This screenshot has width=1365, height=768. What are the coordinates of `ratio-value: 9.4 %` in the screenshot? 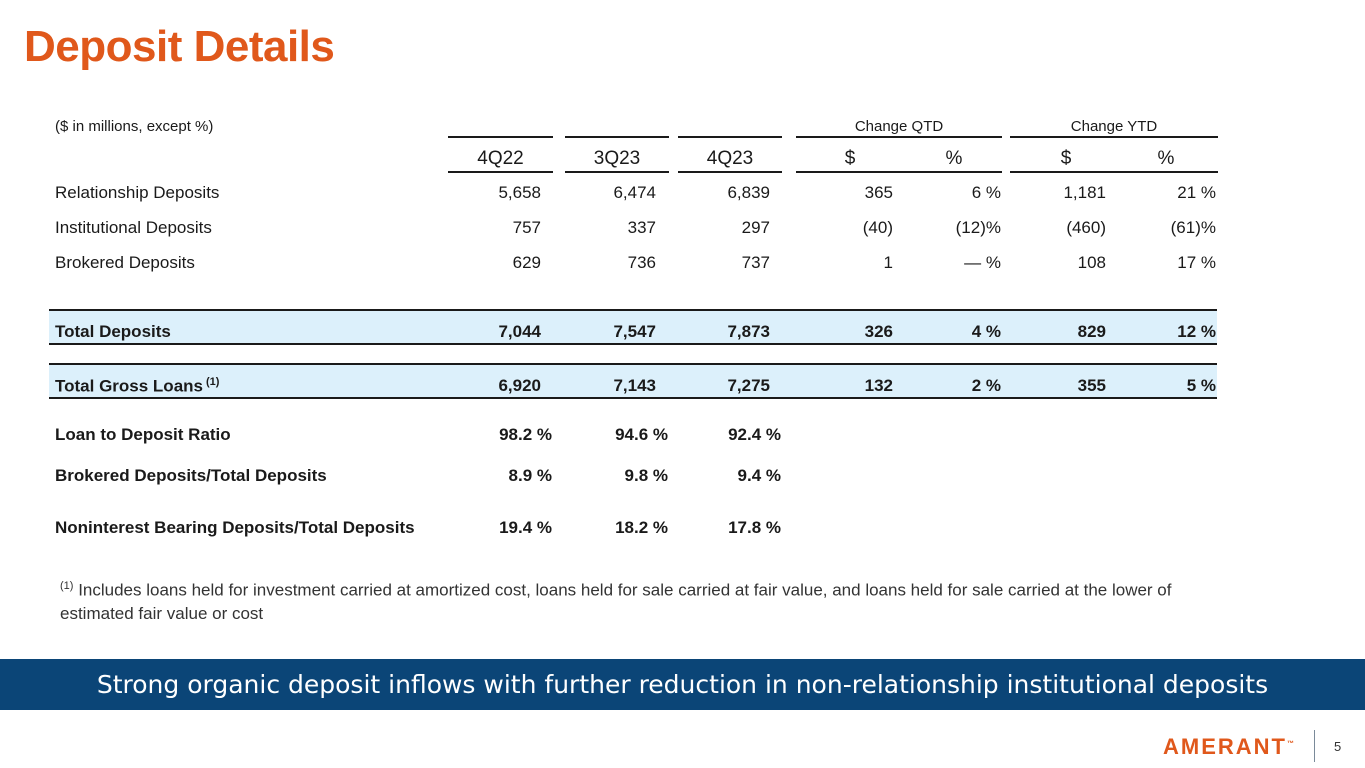 It's located at (759, 475).